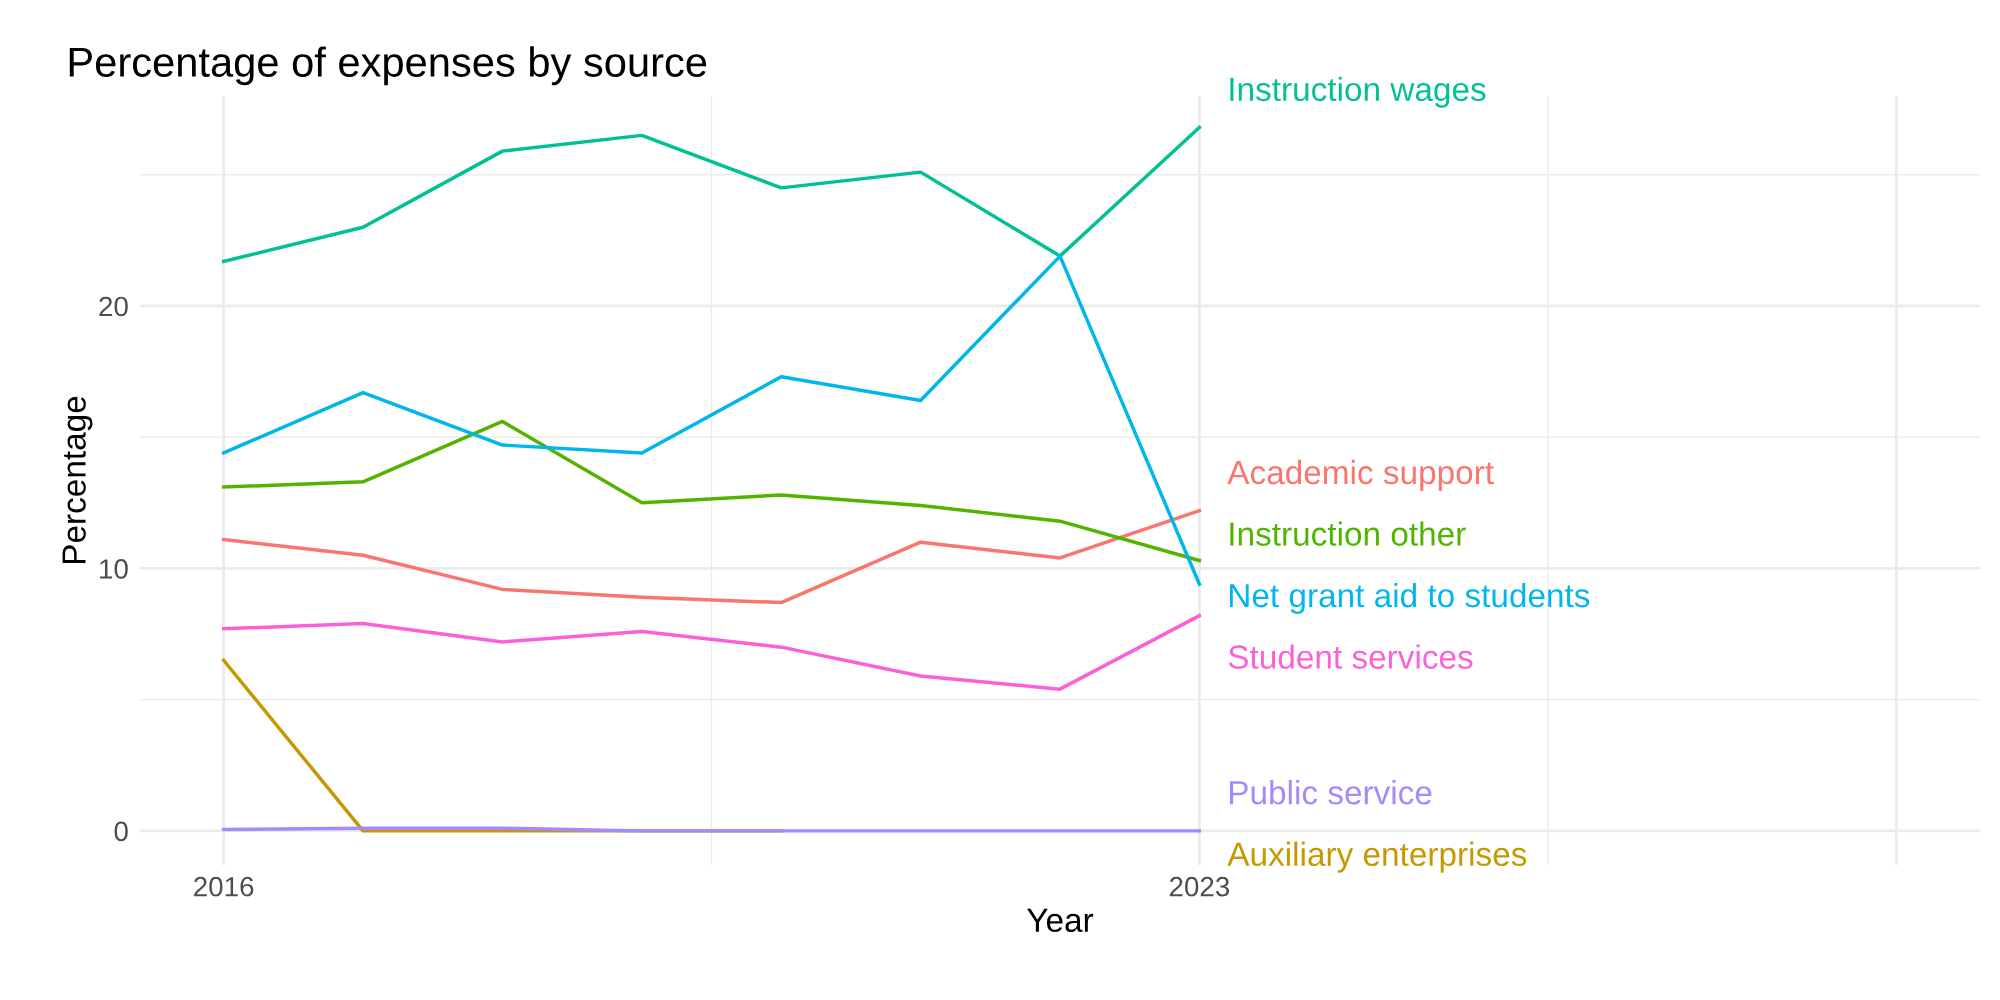  What do you see at coordinates (224, 886) in the screenshot?
I see `x-tick-label: 2016` at bounding box center [224, 886].